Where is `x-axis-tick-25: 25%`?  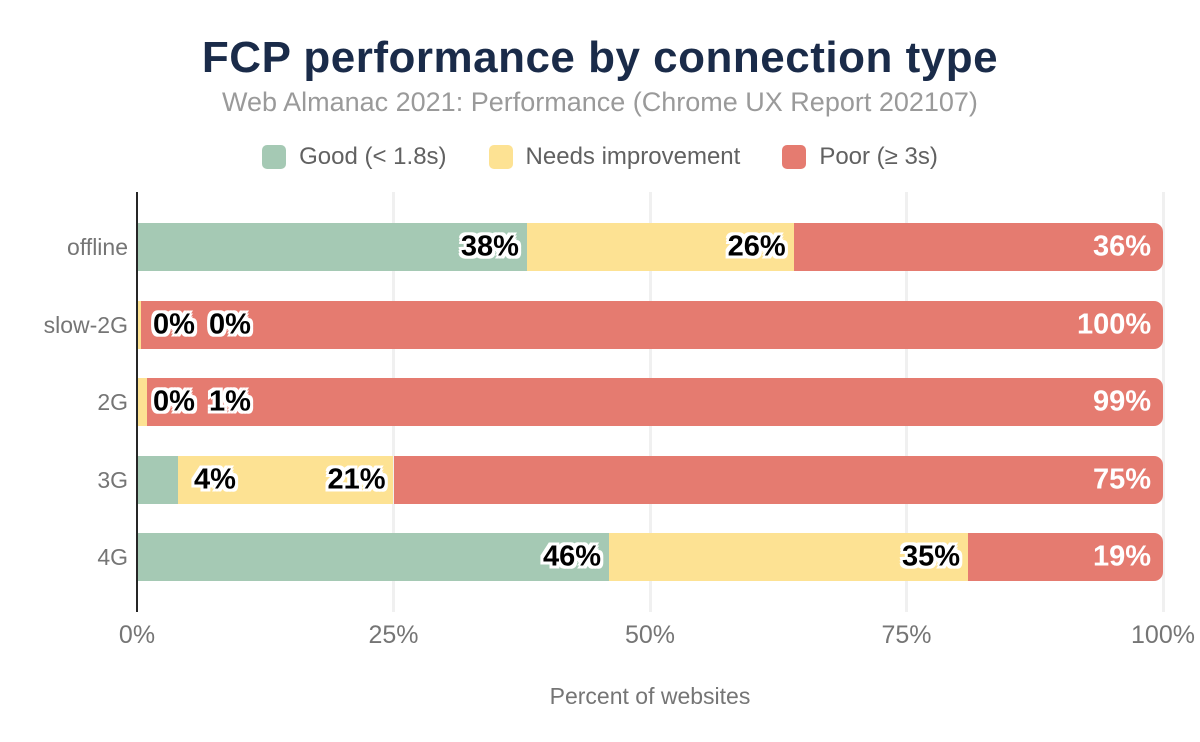
x-axis-tick-25: 25% is located at coordinates (393, 635).